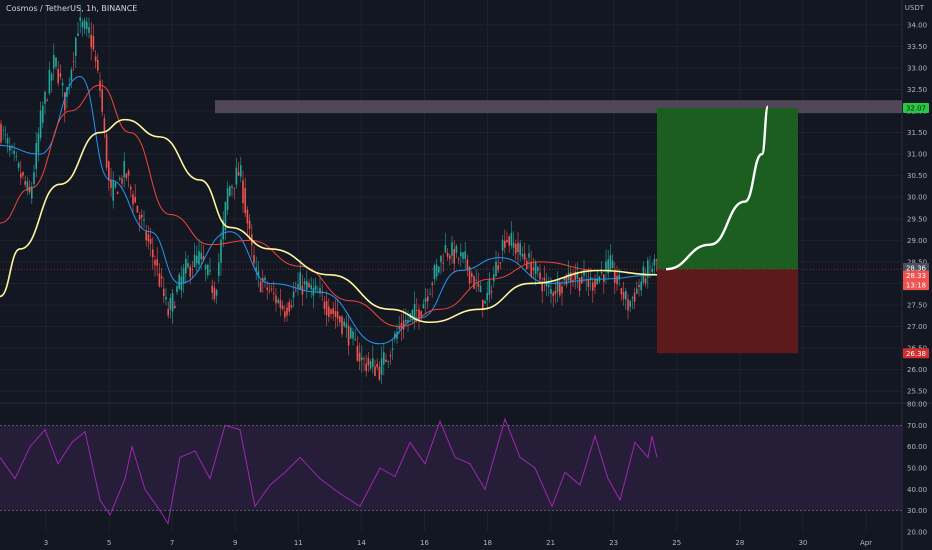  Describe the element at coordinates (298, 543) in the screenshot. I see `x-tick-label: 11` at that location.